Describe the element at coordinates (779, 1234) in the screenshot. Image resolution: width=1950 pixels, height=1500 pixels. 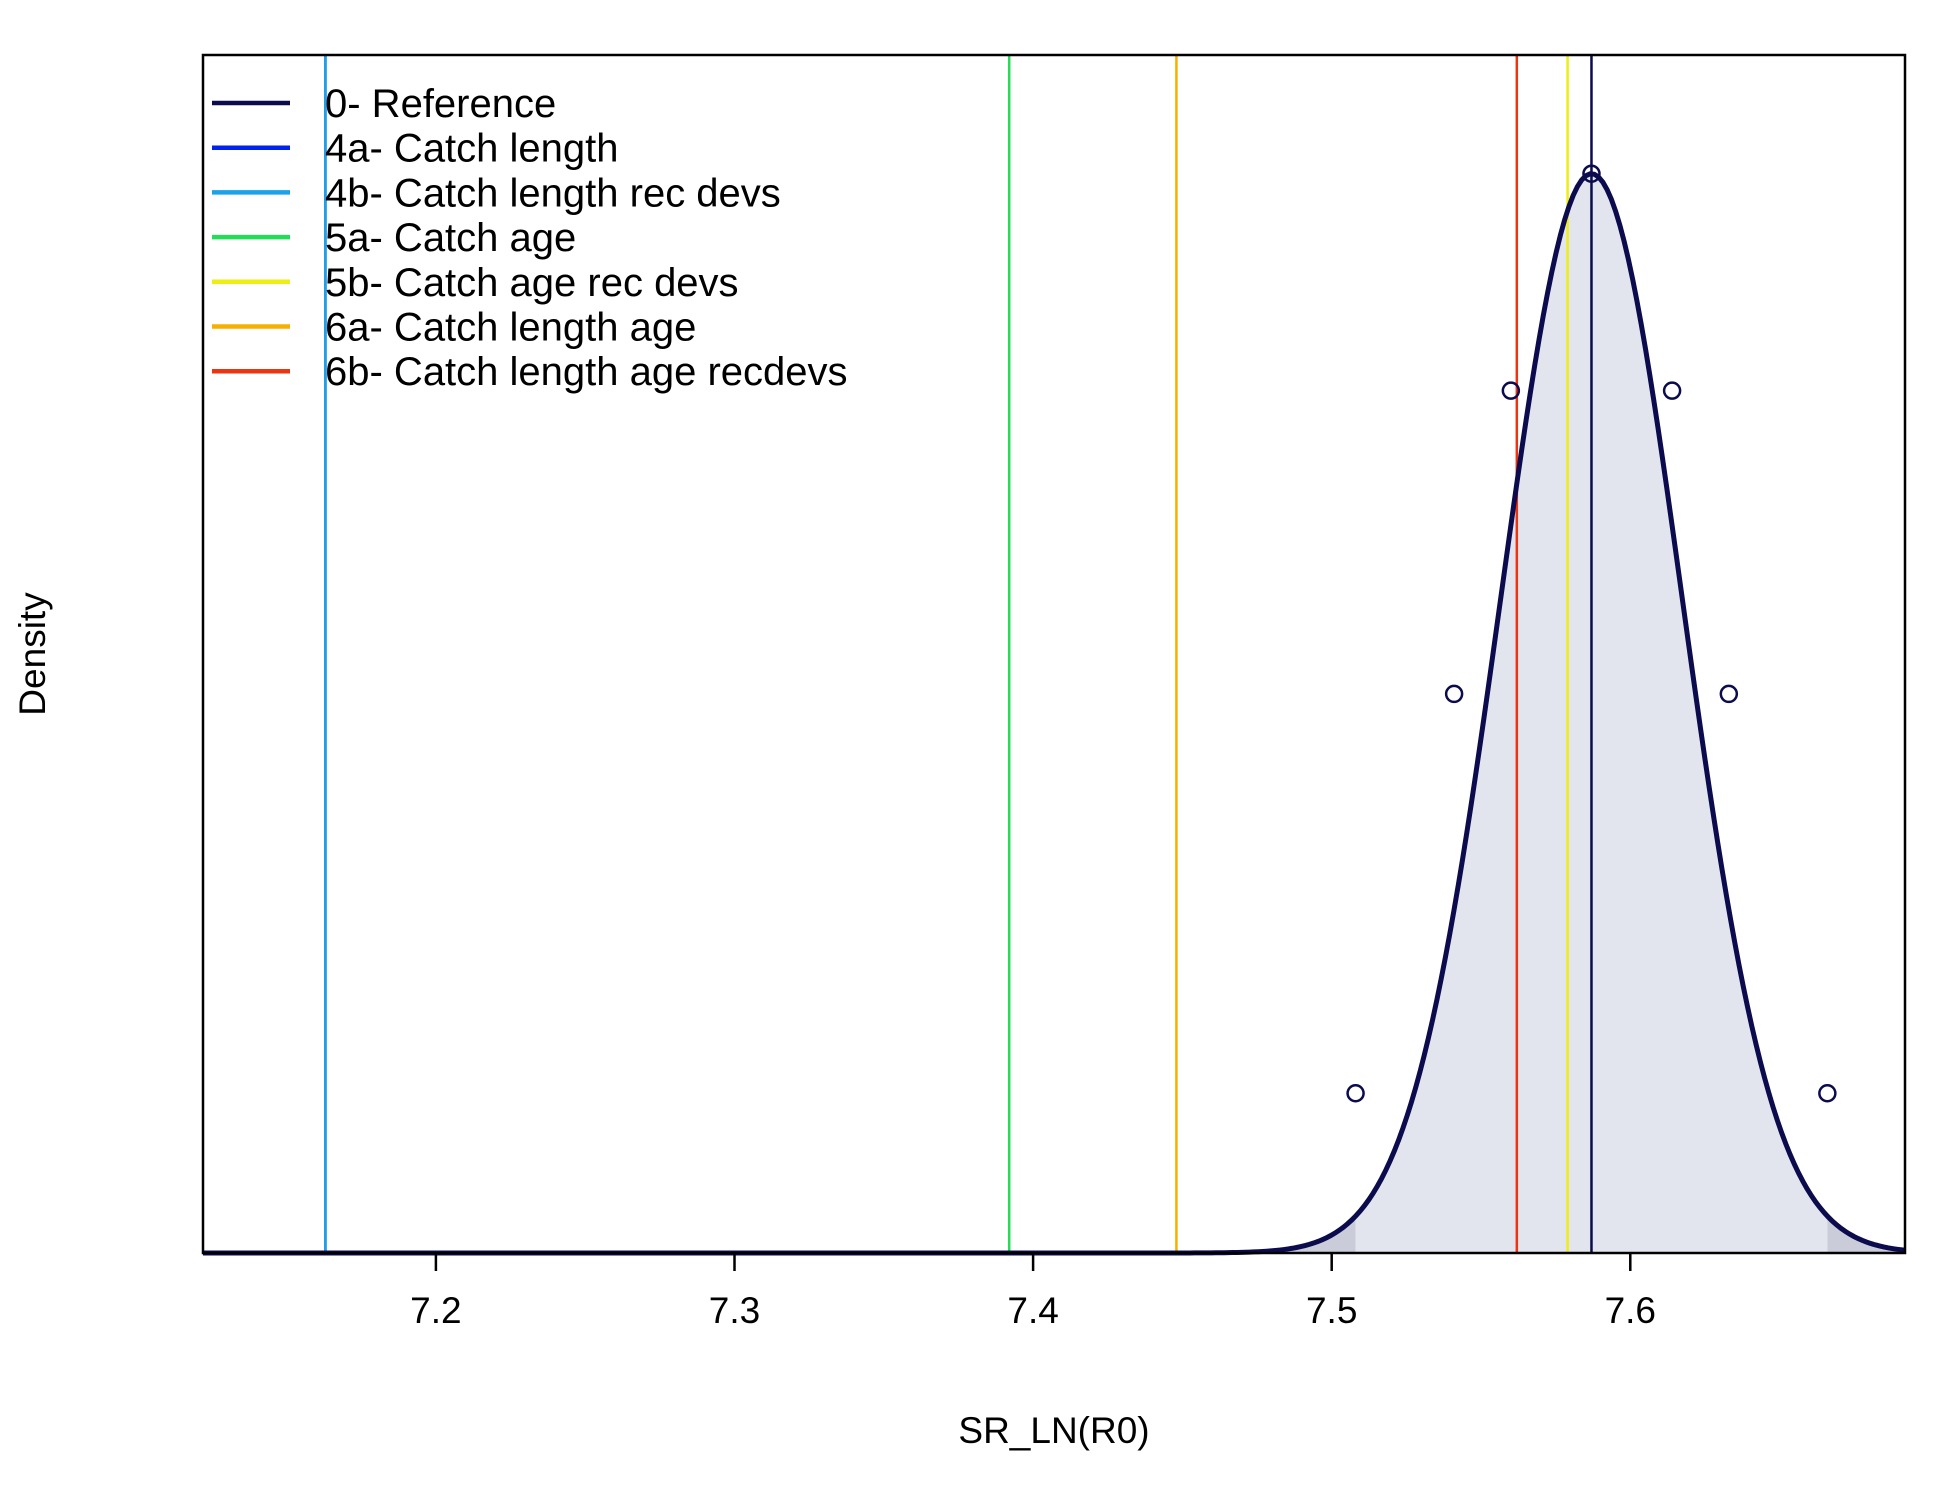
I see `density-tail-shade-left` at that location.